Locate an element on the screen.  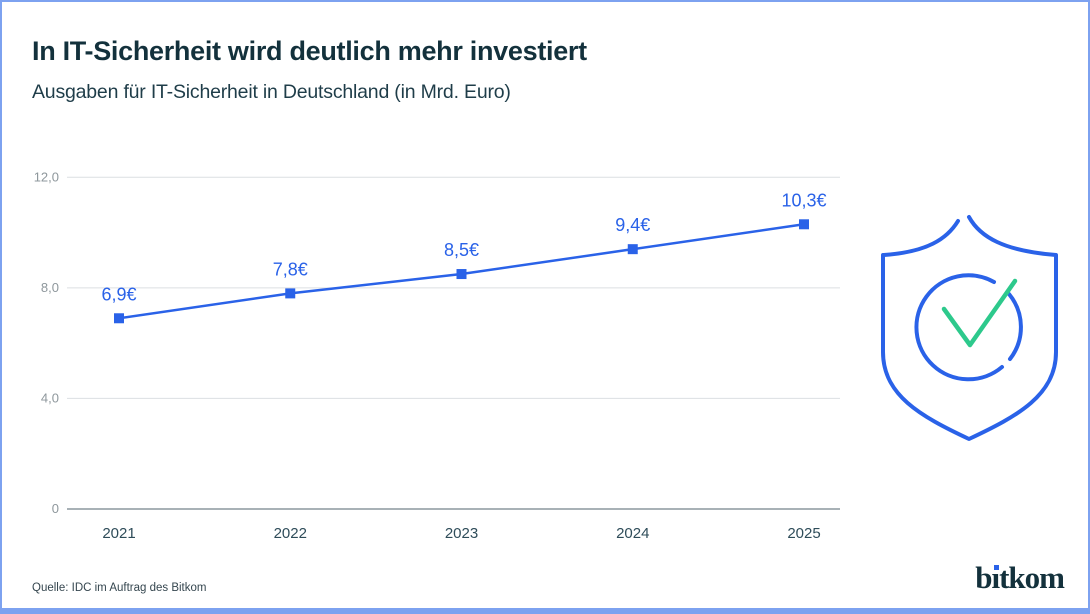
checkmark-icon is located at coordinates (979, 313).